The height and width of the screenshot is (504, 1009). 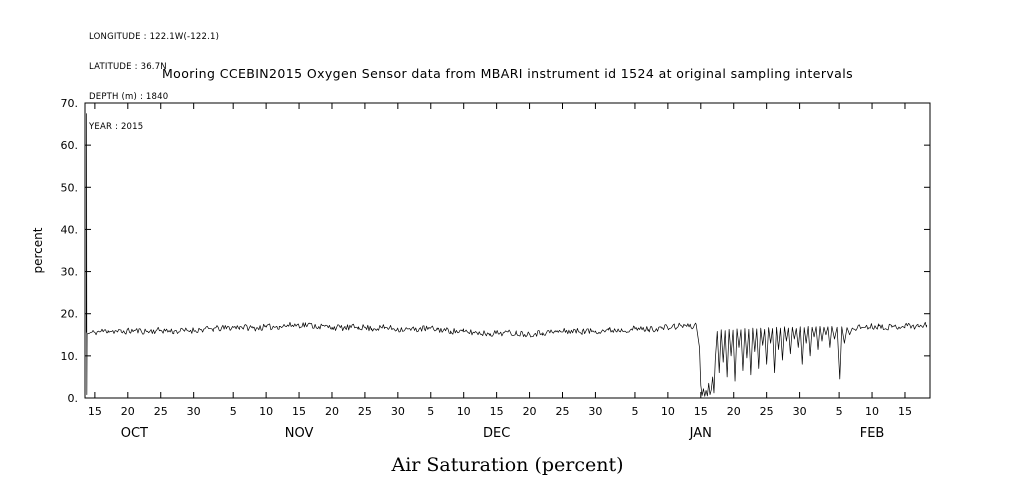 What do you see at coordinates (38, 250) in the screenshot?
I see `y-axis-title: percent` at bounding box center [38, 250].